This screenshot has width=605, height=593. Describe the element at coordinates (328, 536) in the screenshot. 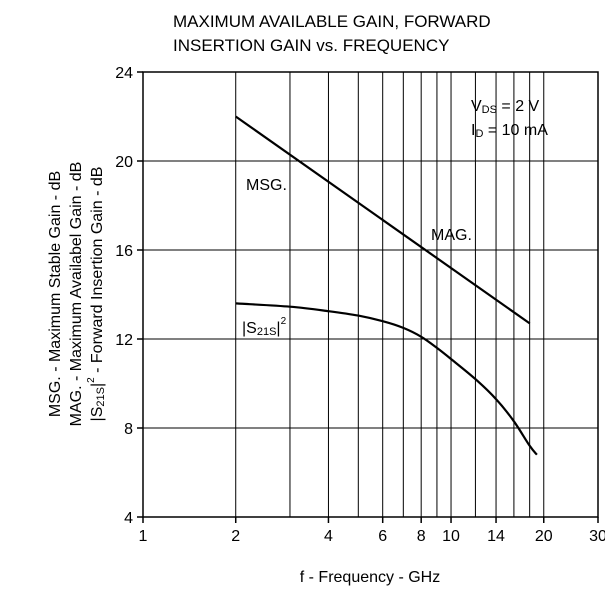

I see `x-tick-label: 4` at that location.